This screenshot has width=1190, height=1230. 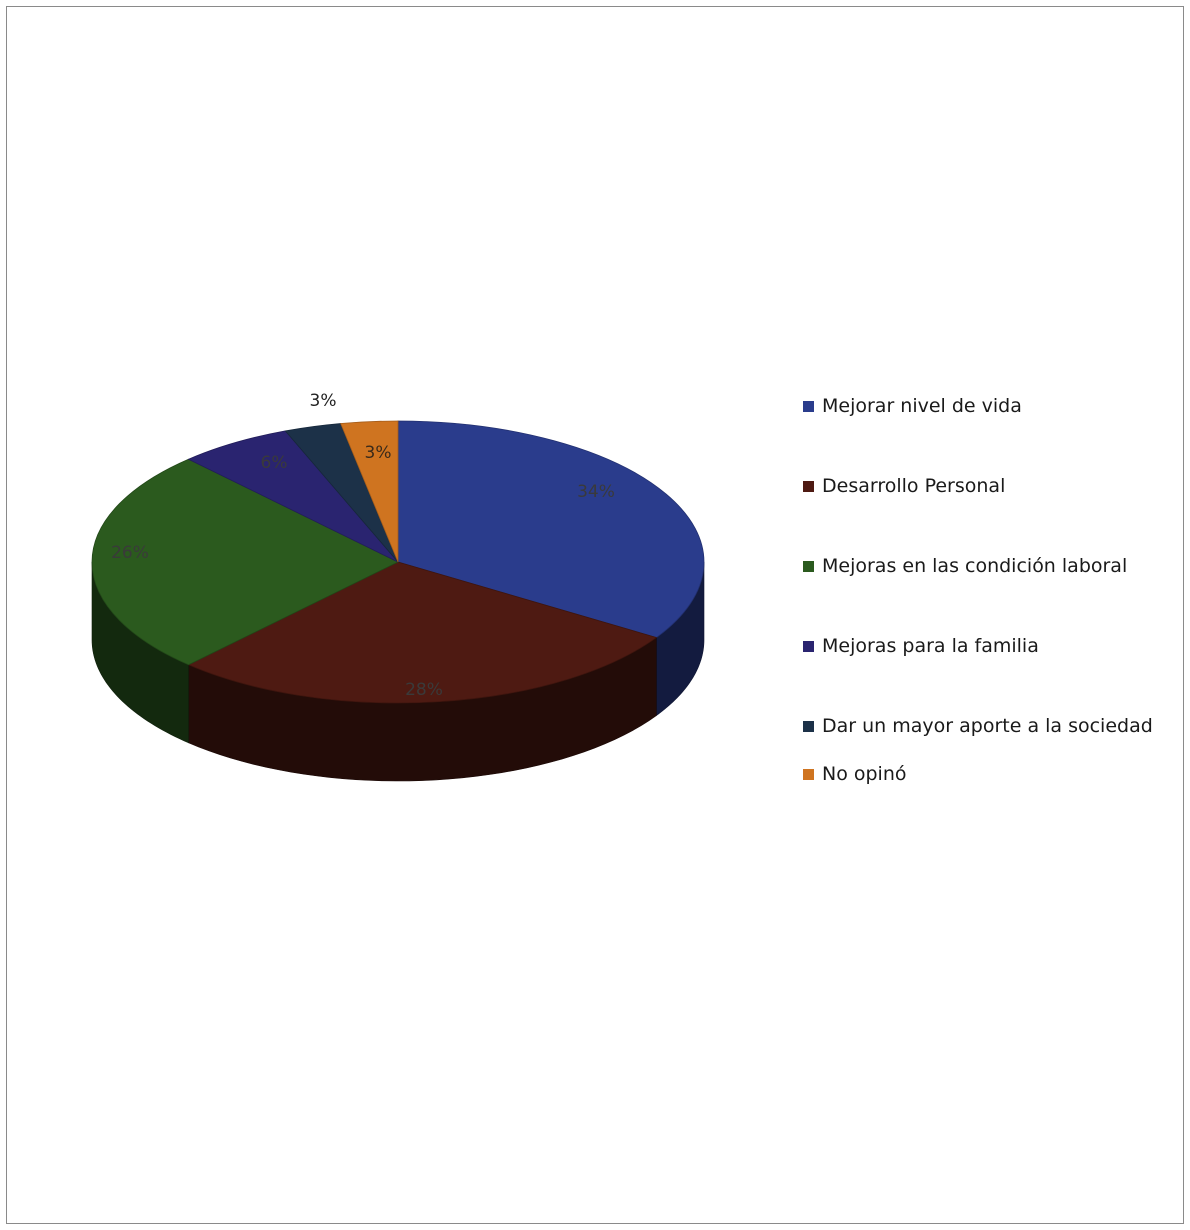 I want to click on legend-item: Desarrollo Personal, so click(x=993, y=486).